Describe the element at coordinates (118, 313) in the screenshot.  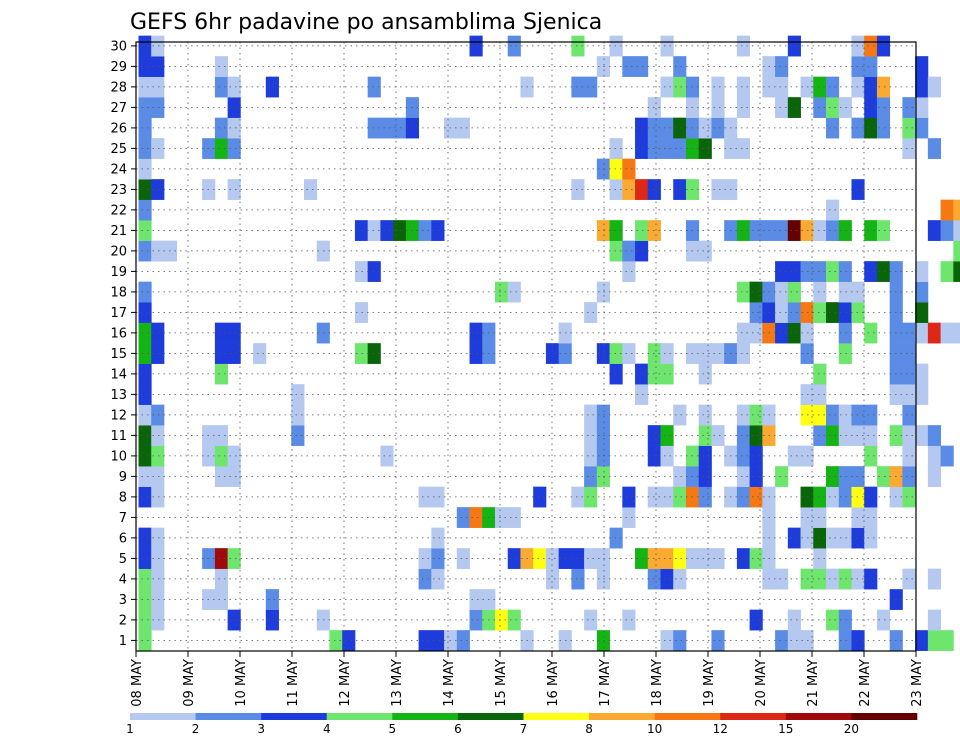
I see `y-tick-label: 17` at that location.